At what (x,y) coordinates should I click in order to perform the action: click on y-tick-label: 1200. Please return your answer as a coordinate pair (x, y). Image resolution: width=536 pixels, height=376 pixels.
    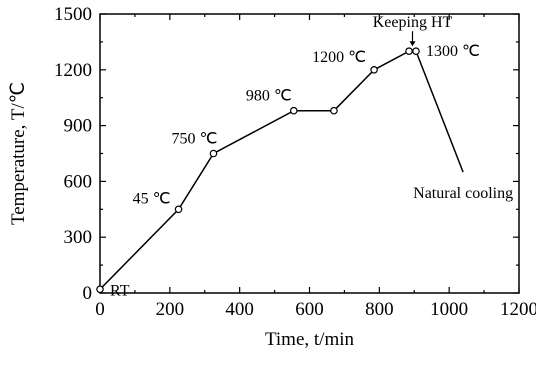
    Looking at the image, I should click on (73, 70).